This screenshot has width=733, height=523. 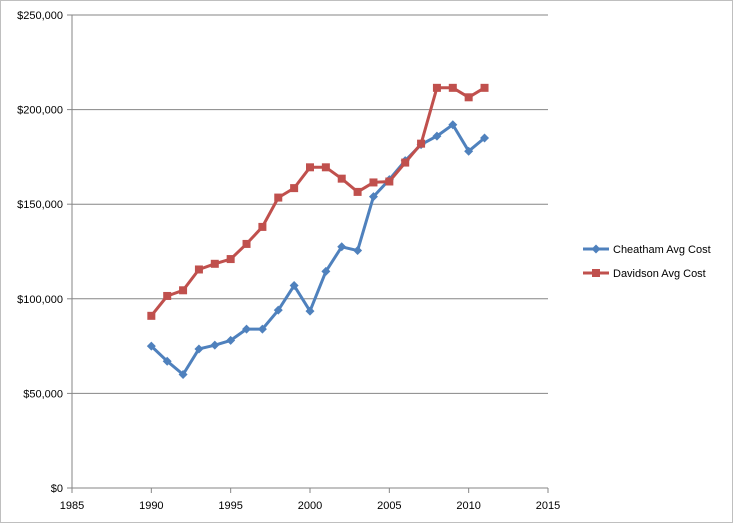 I want to click on legend-marker-davidson-avg-cost, so click(x=596, y=273).